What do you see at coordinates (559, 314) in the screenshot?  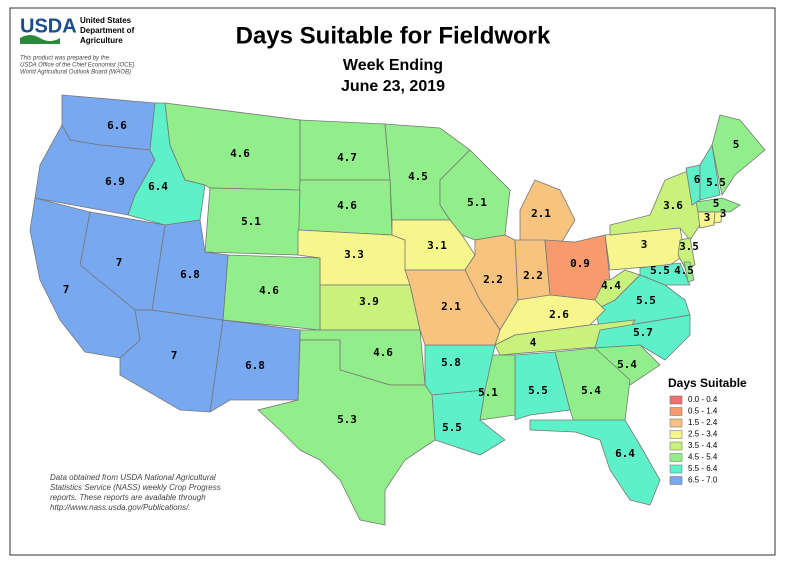 I see `state-value: 2.6` at bounding box center [559, 314].